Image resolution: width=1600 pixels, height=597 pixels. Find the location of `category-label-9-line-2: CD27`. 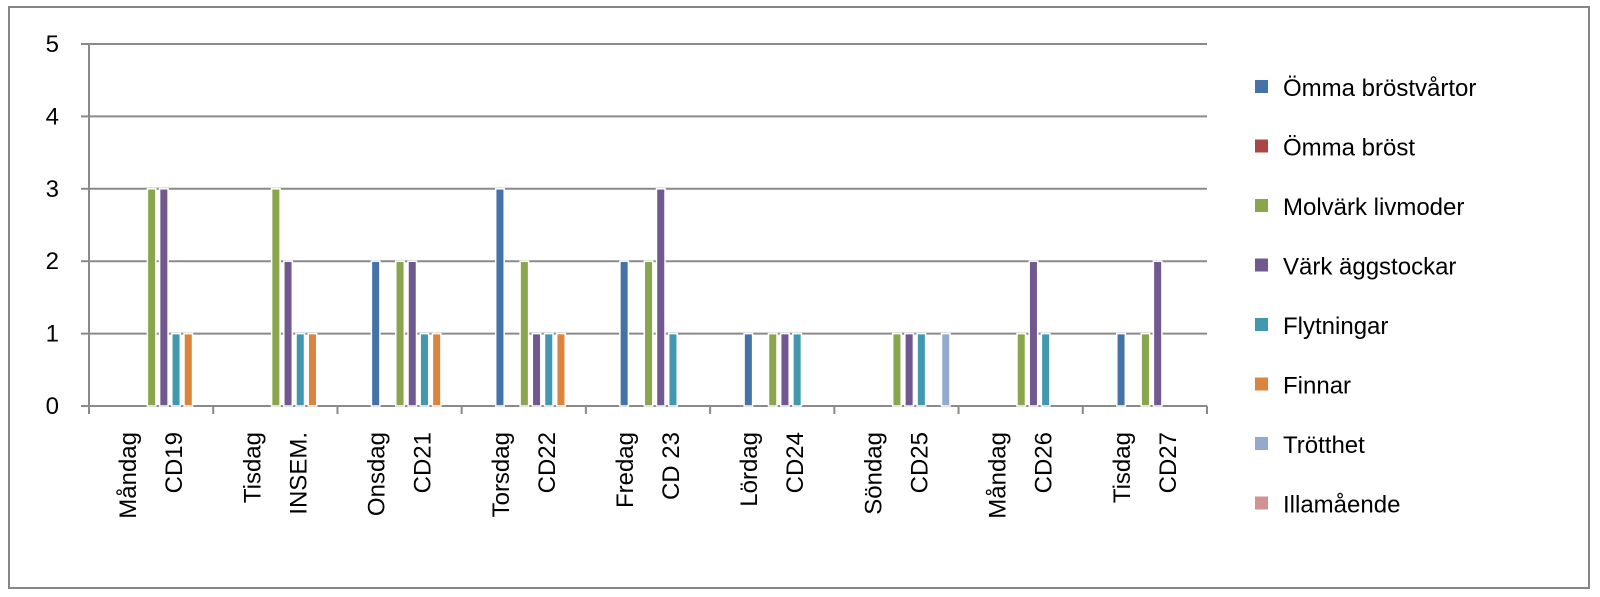

category-label-9-line-2: CD27 is located at coordinates (1168, 462).